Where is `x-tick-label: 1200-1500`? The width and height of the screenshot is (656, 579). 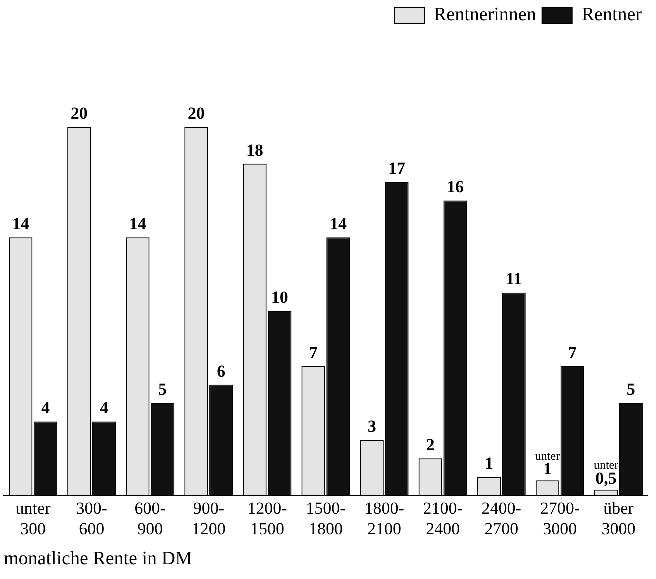
x-tick-label: 1200-1500 is located at coordinates (268, 518).